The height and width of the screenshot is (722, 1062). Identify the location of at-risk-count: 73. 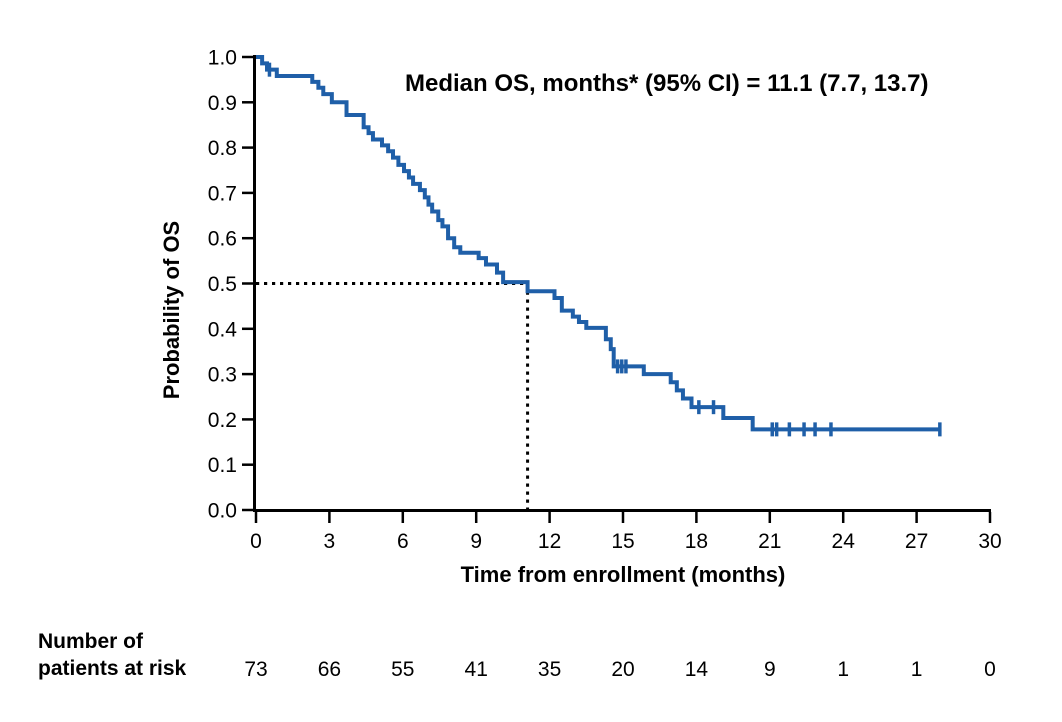
(255, 669).